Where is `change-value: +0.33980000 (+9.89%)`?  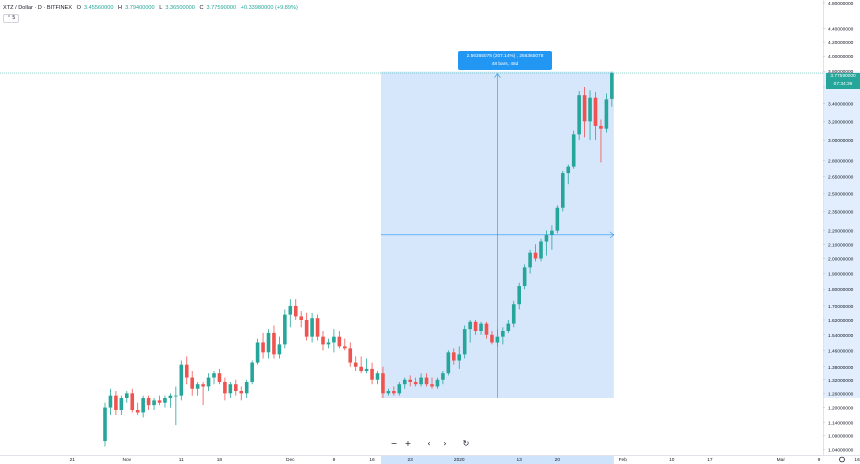 change-value: +0.33980000 (+9.89%) is located at coordinates (269, 8).